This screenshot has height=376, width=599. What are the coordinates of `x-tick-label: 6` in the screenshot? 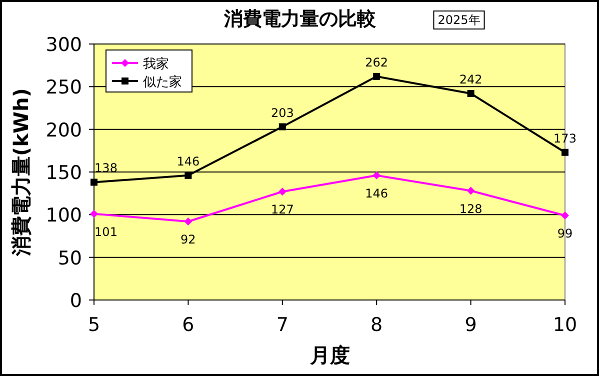 It's located at (188, 325).